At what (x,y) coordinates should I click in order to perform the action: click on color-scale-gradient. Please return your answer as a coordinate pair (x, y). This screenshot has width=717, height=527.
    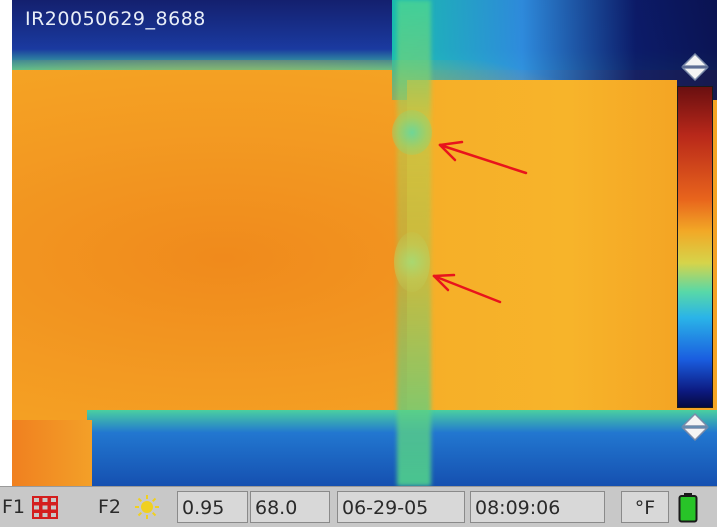
    Looking at the image, I should click on (695, 247).